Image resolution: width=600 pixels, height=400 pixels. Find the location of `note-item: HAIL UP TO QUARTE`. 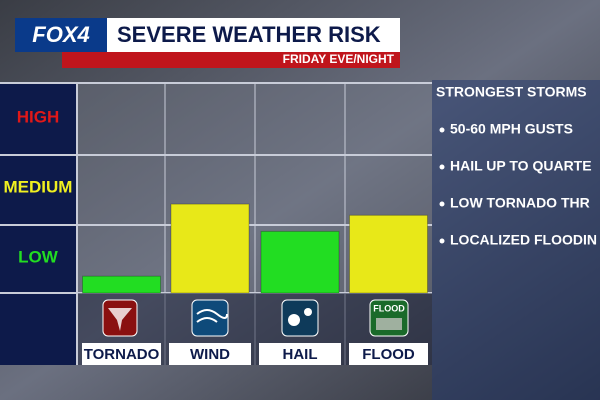

note-item: HAIL UP TO QUARTE is located at coordinates (521, 166).